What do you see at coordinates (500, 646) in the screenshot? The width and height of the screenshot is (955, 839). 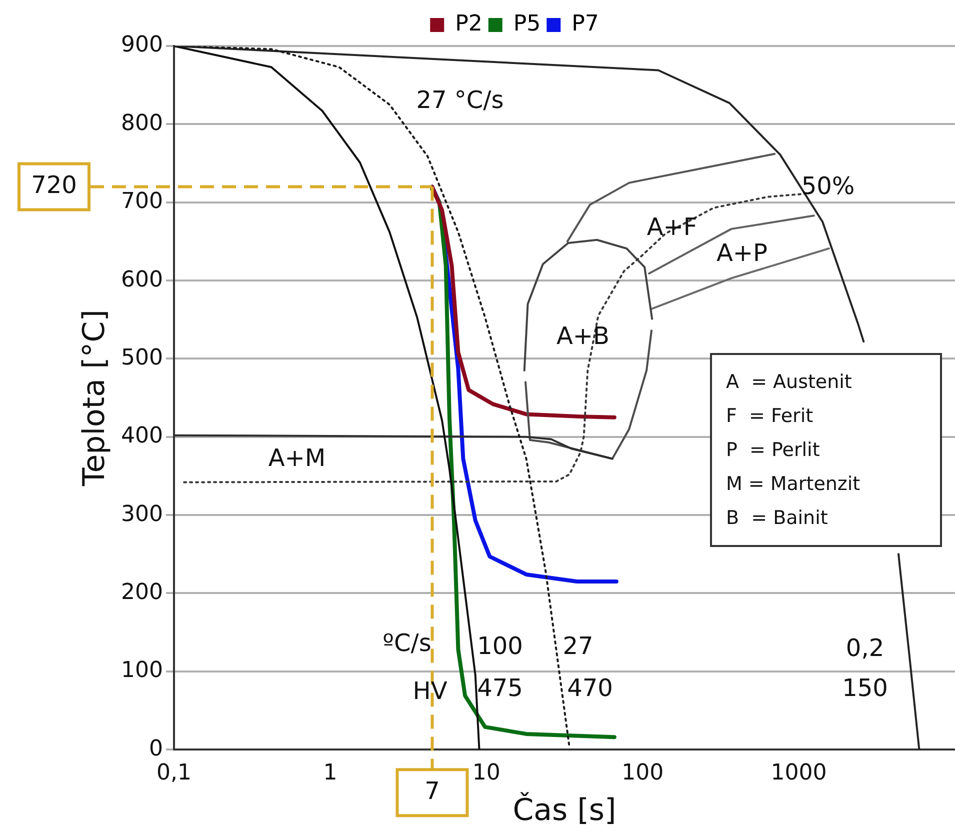 I see `annotation: 100` at bounding box center [500, 646].